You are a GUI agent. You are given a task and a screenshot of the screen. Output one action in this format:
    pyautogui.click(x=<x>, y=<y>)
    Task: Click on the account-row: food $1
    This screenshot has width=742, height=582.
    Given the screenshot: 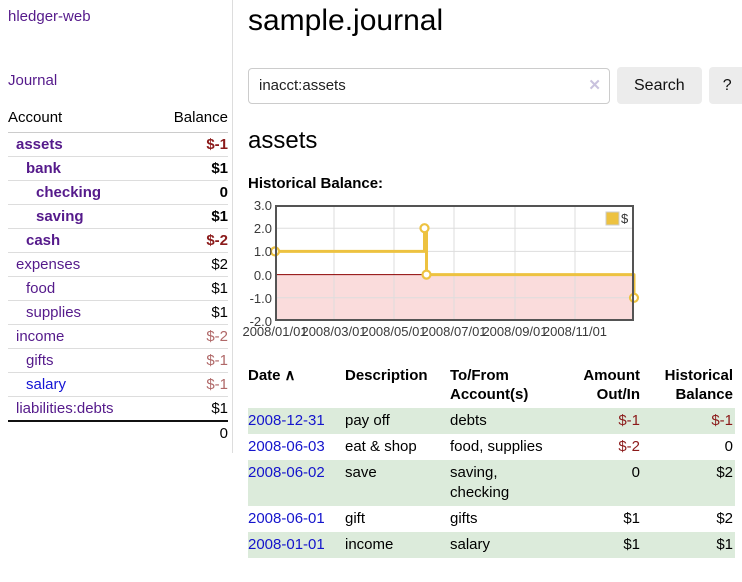 What is the action you would take?
    pyautogui.click(x=118, y=288)
    